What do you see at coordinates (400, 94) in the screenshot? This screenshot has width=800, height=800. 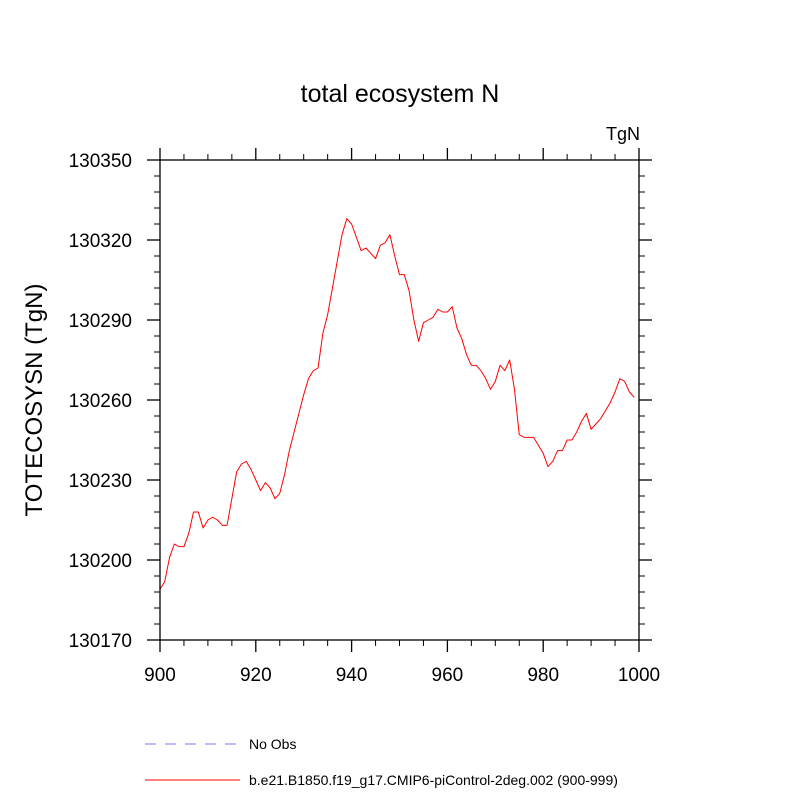 I see `chart-title: total ecosystem N` at bounding box center [400, 94].